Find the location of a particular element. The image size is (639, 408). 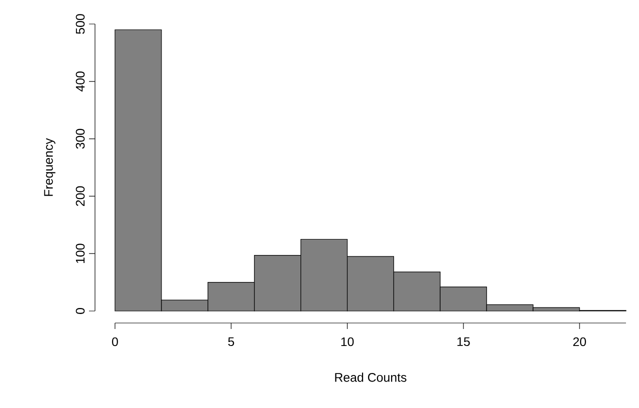

x-tick-label: 10 is located at coordinates (347, 341).